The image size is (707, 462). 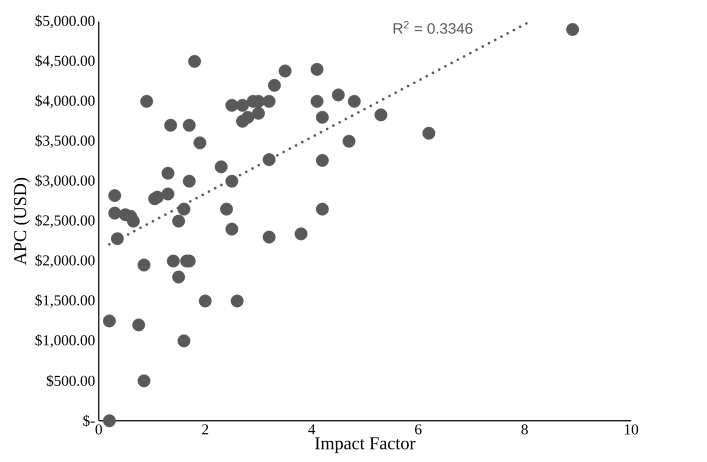 What do you see at coordinates (65, 21) in the screenshot?
I see `y-tick-label: $5,000.00` at bounding box center [65, 21].